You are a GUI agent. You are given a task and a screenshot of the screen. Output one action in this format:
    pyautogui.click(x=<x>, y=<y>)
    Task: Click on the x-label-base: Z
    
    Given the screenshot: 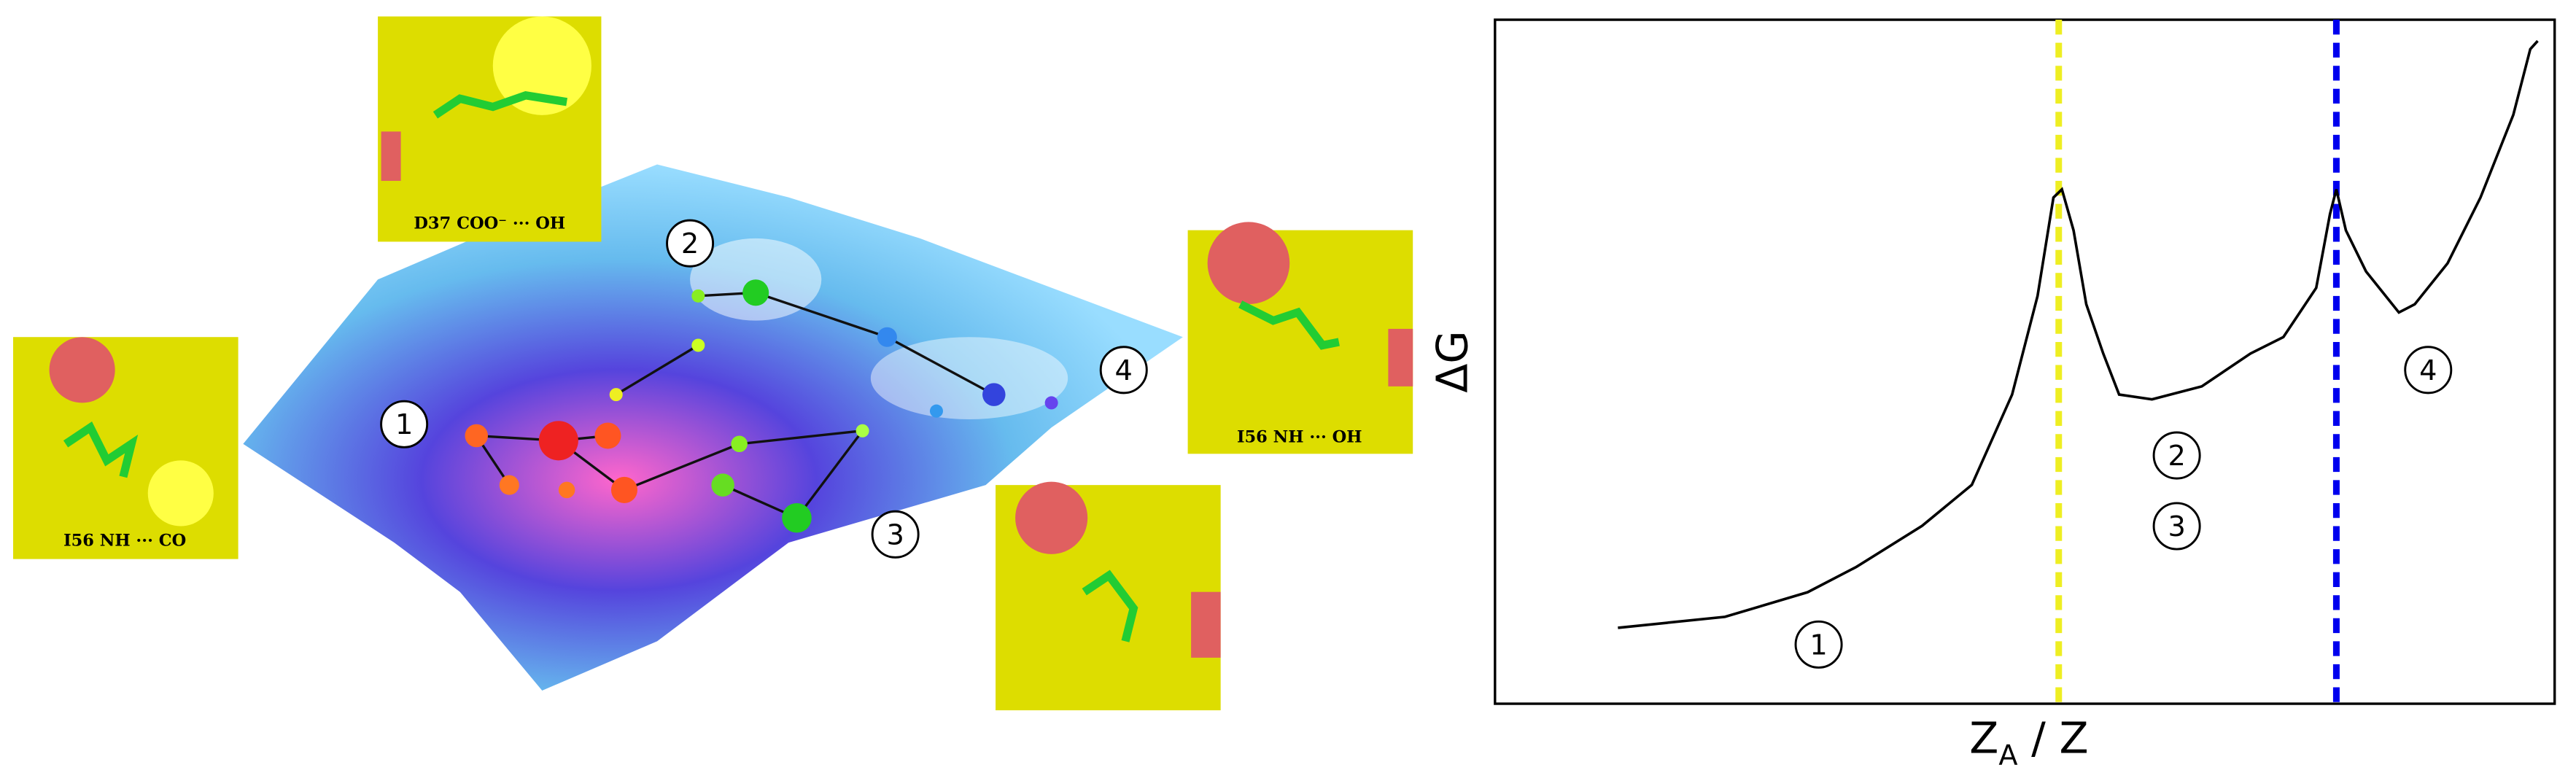 What is the action you would take?
    pyautogui.click(x=1984, y=738)
    